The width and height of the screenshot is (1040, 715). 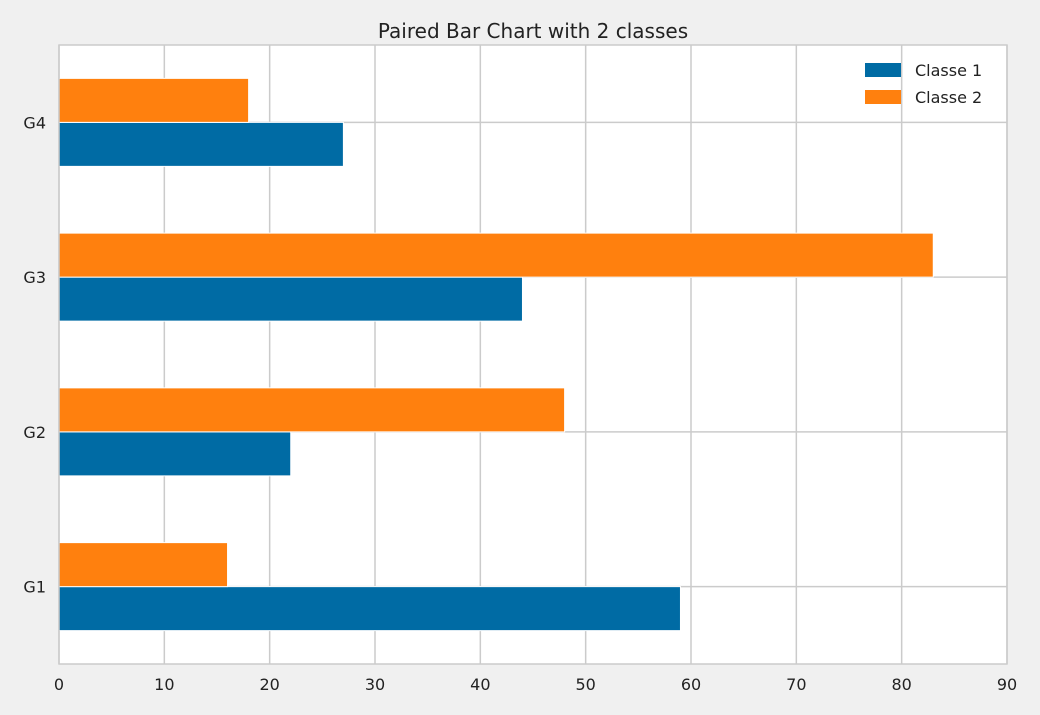 What do you see at coordinates (923, 84) in the screenshot?
I see `legend: Classe 1 Classe 2` at bounding box center [923, 84].